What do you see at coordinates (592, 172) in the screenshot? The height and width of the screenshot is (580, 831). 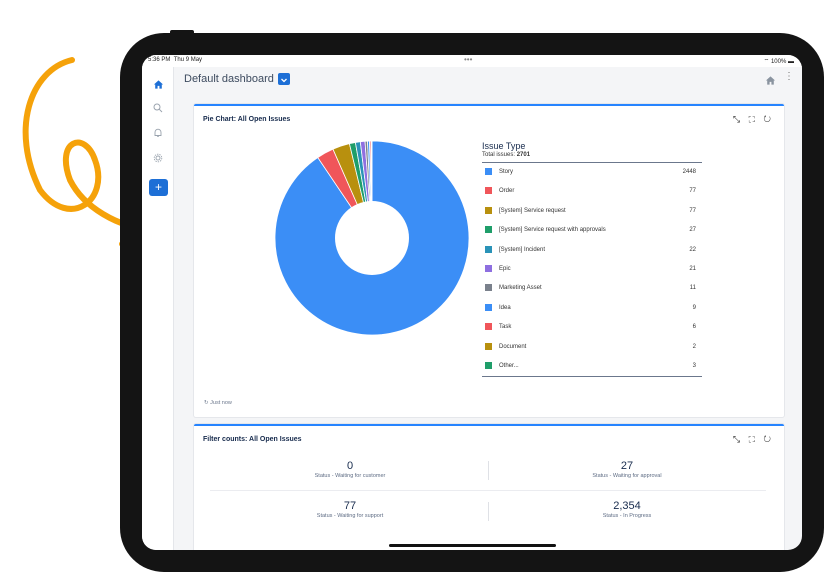 I see `legend-item: Story 2448` at bounding box center [592, 172].